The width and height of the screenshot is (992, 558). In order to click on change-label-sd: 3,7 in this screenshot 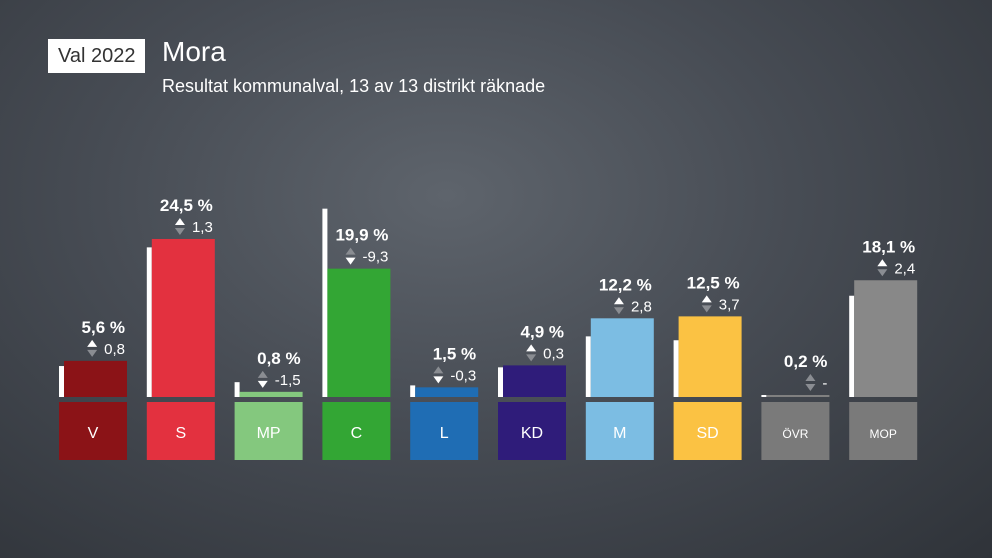, I will do `click(729, 304)`.